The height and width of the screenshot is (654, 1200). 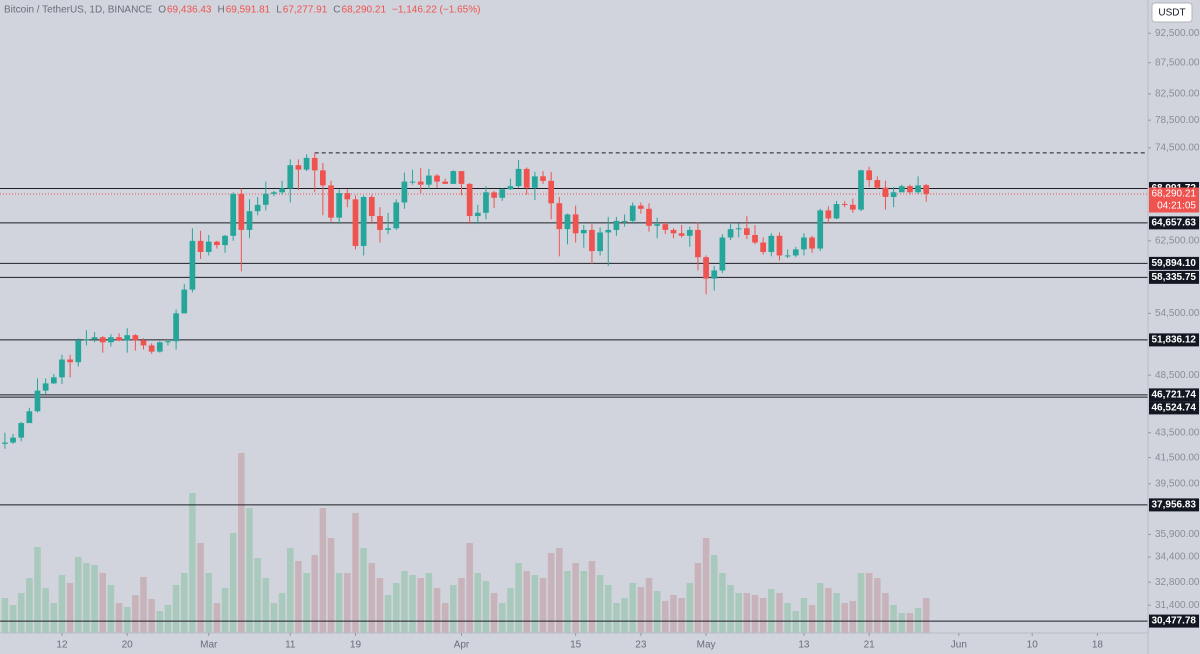 I want to click on y-tick-label: 41,500.00, so click(x=1177, y=457).